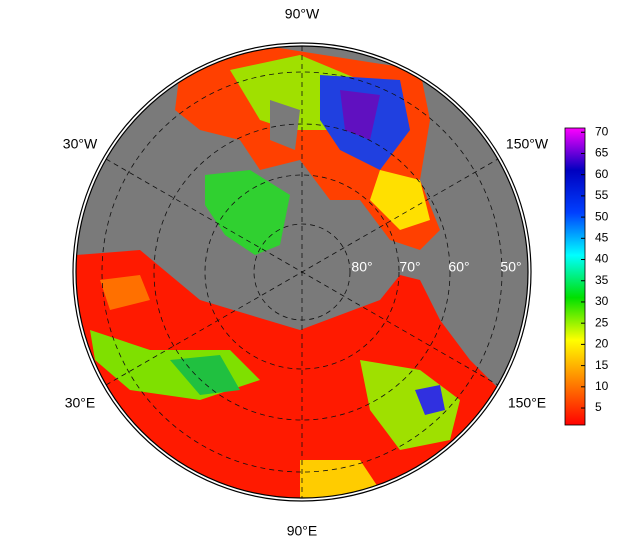 The height and width of the screenshot is (552, 625). What do you see at coordinates (527, 403) in the screenshot?
I see `longitude-label: 150°E` at bounding box center [527, 403].